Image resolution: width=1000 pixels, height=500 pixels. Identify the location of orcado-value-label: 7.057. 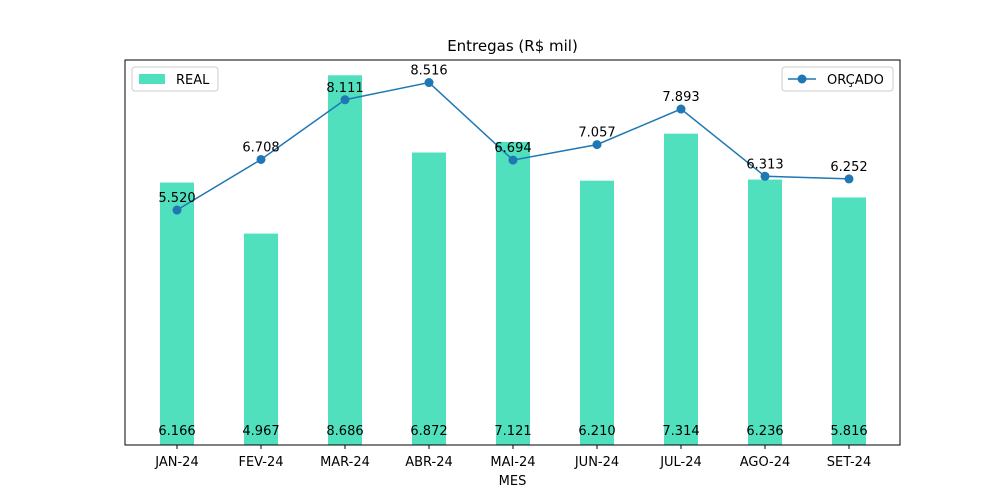
(596, 133).